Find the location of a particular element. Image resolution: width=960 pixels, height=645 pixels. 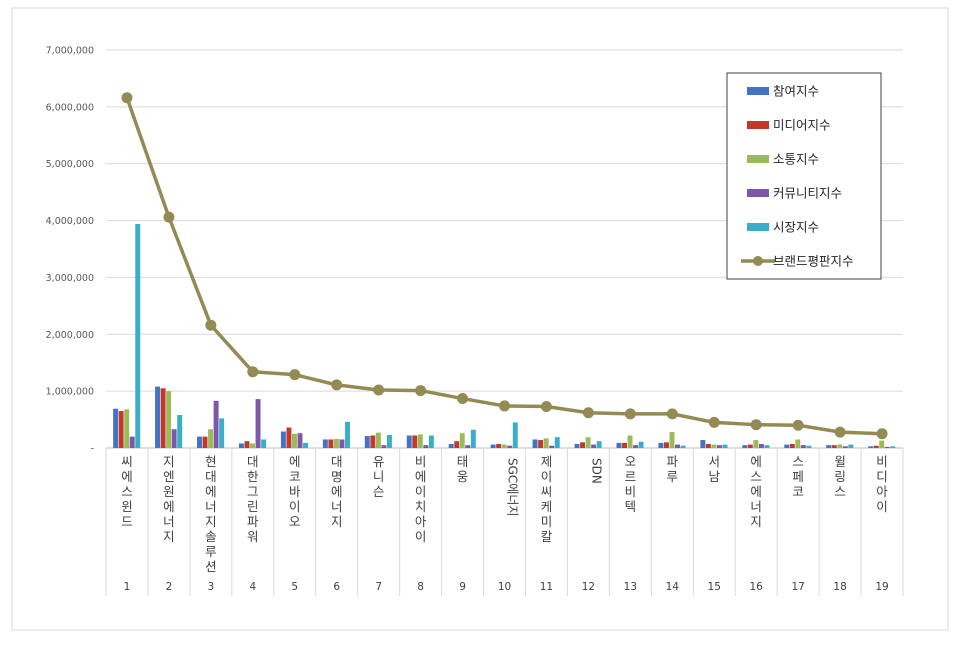

bar-시장지수-7 is located at coordinates (389, 441).